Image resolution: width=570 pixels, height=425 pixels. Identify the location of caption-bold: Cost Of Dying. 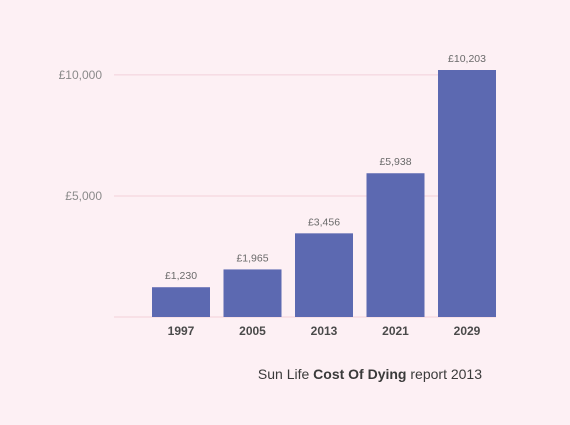
(360, 374).